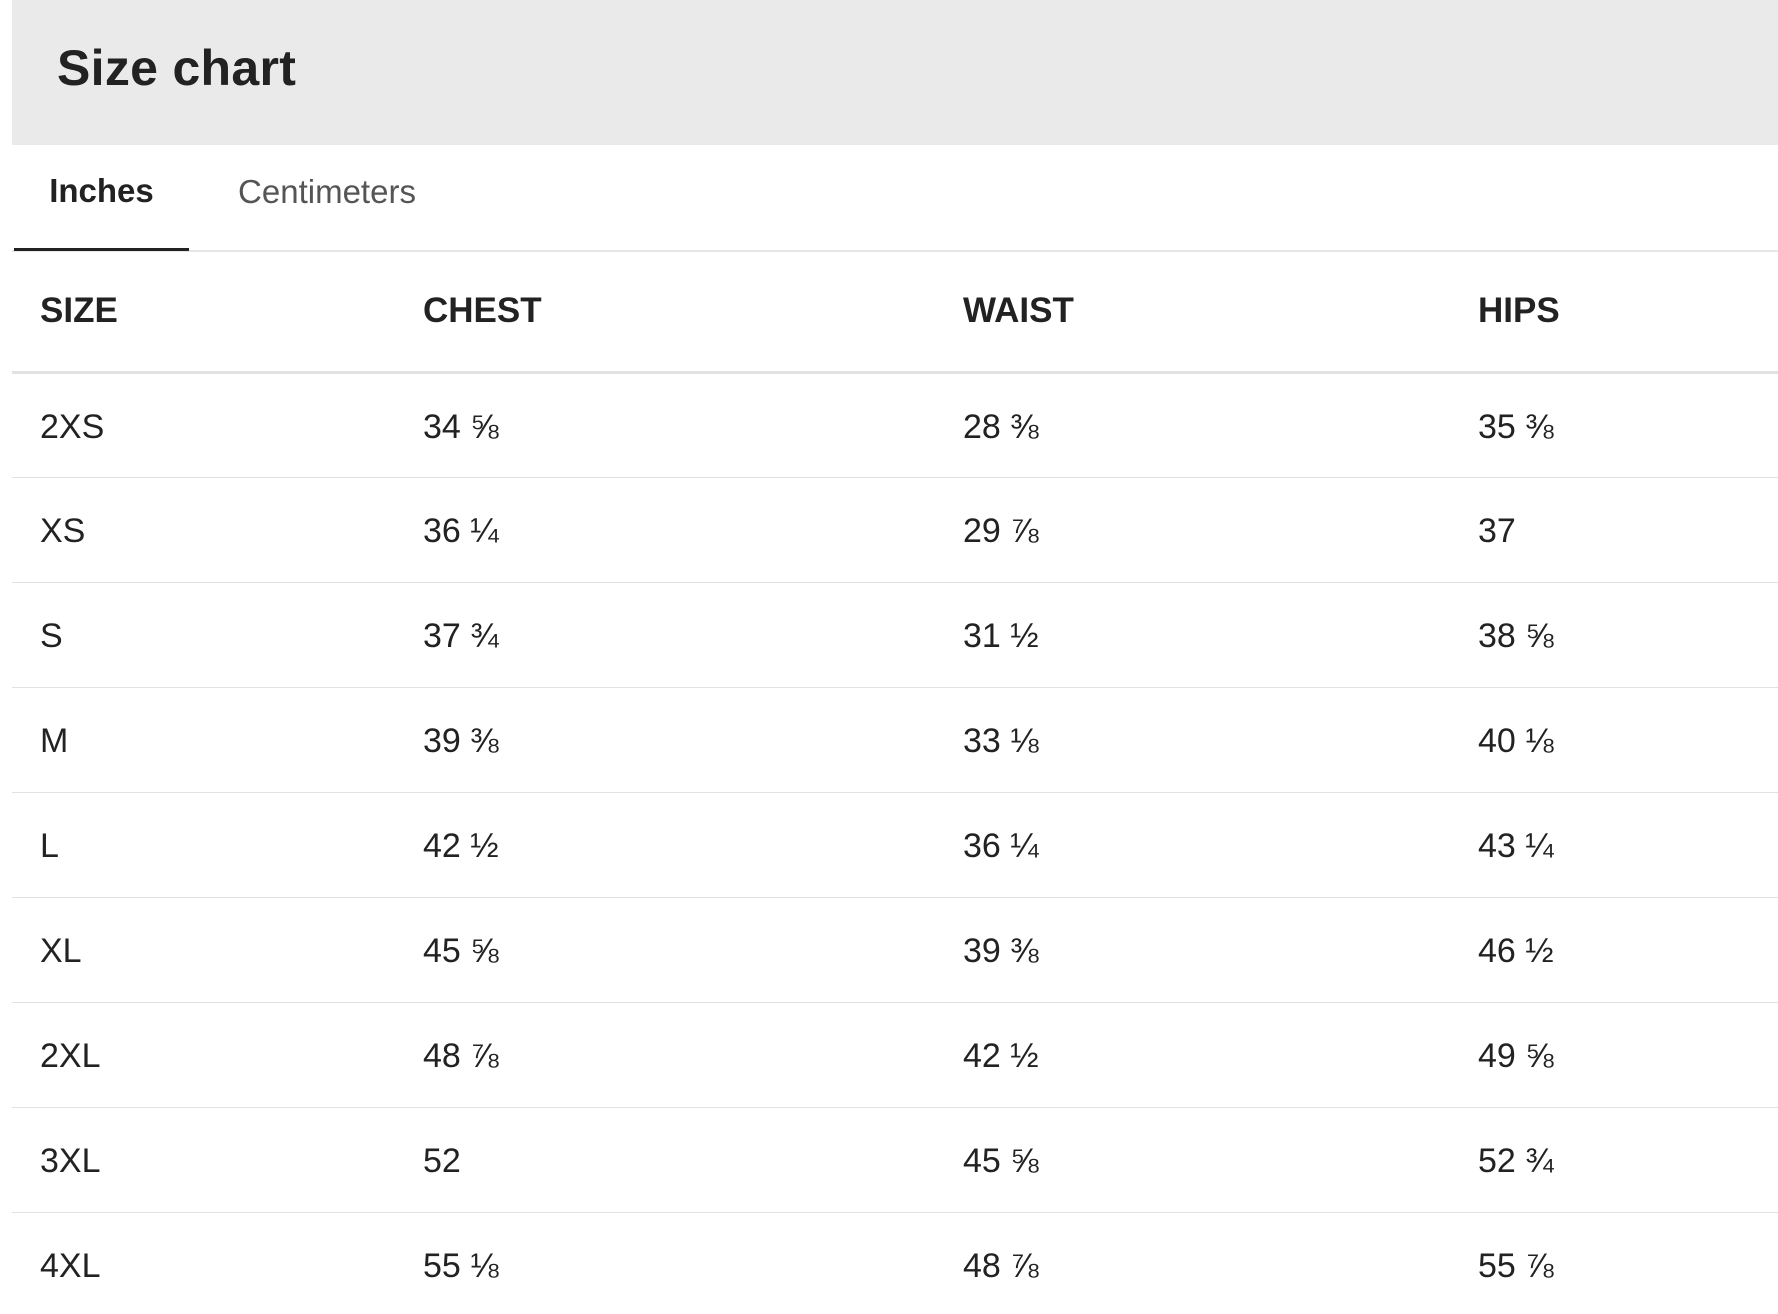  What do you see at coordinates (1628, 950) in the screenshot?
I see `hips-cell: 46 ½` at bounding box center [1628, 950].